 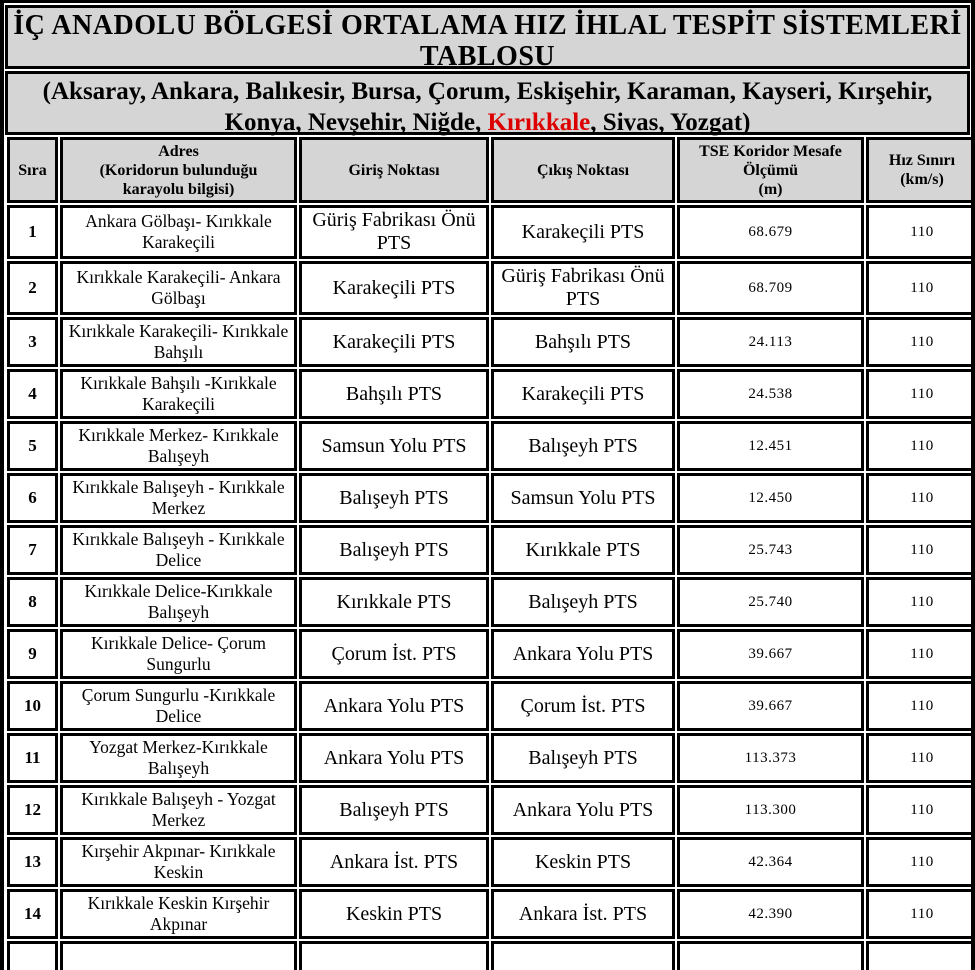 What do you see at coordinates (32, 654) in the screenshot?
I see `cell-sira: 9` at bounding box center [32, 654].